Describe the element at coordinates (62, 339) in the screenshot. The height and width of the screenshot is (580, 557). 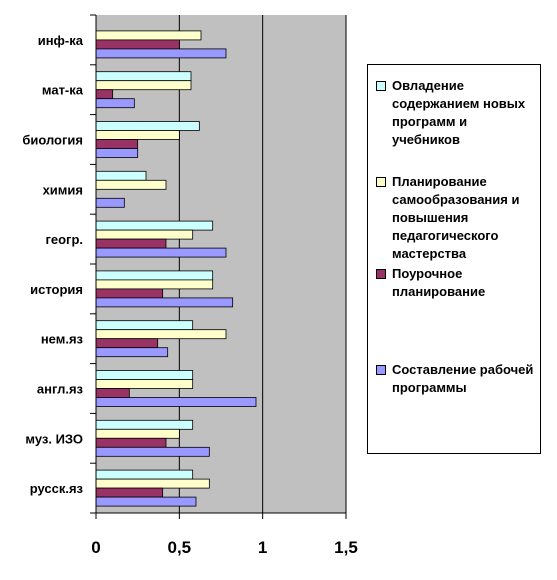
I see `category-label: нем.яз` at that location.